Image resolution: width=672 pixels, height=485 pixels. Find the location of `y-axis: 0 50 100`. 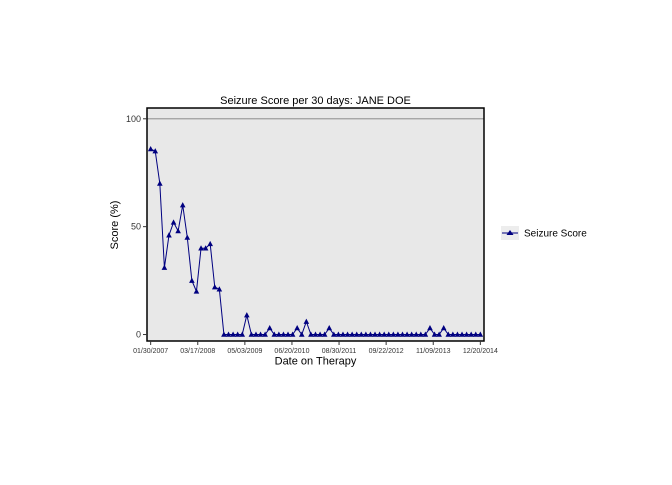

y-axis: 0 50 100 is located at coordinates (136, 227).